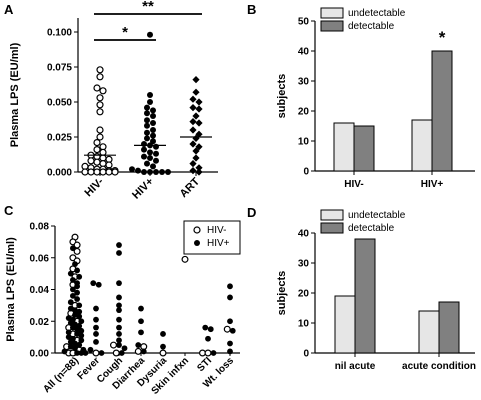 Image resolution: width=481 pixels, height=400 pixels. Describe the element at coordinates (282, 96) in the screenshot. I see `panel-b-y-axis-label: subjects` at that location.